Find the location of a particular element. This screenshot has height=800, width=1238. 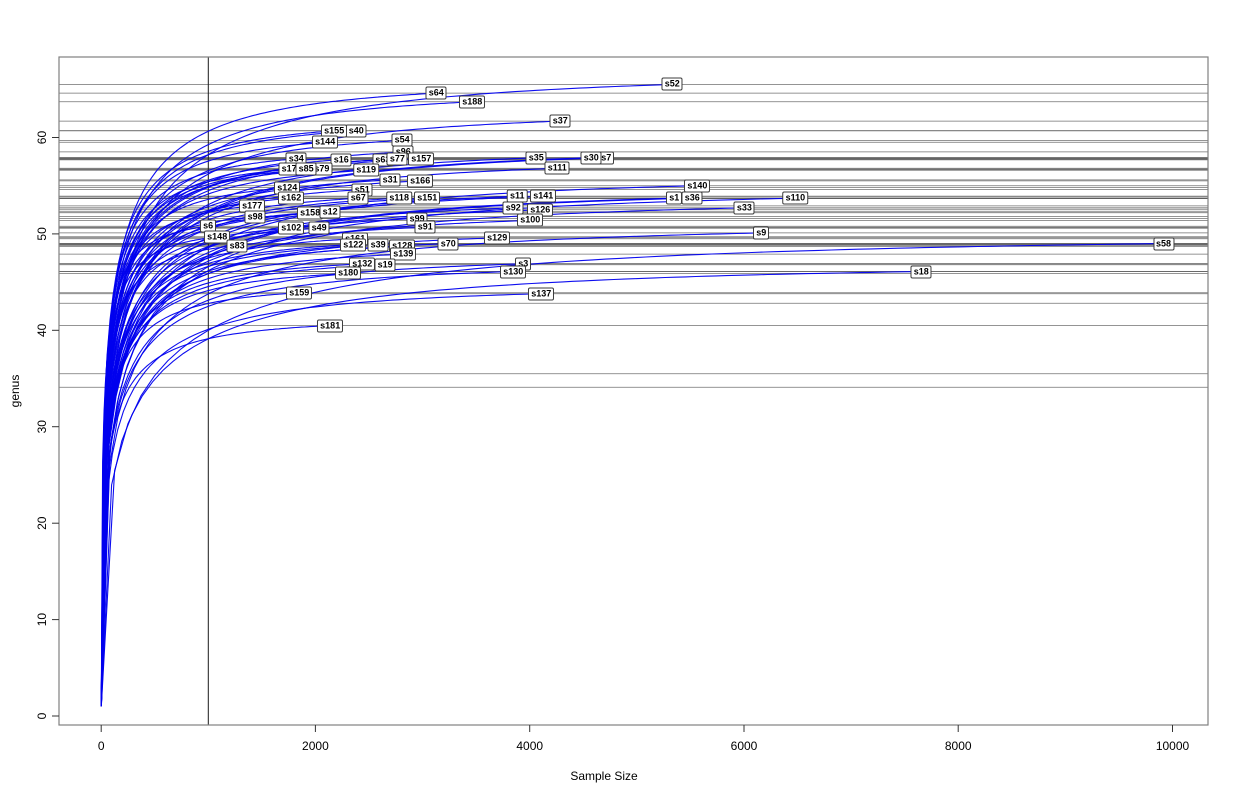

sample-label: s130 is located at coordinates (513, 271).